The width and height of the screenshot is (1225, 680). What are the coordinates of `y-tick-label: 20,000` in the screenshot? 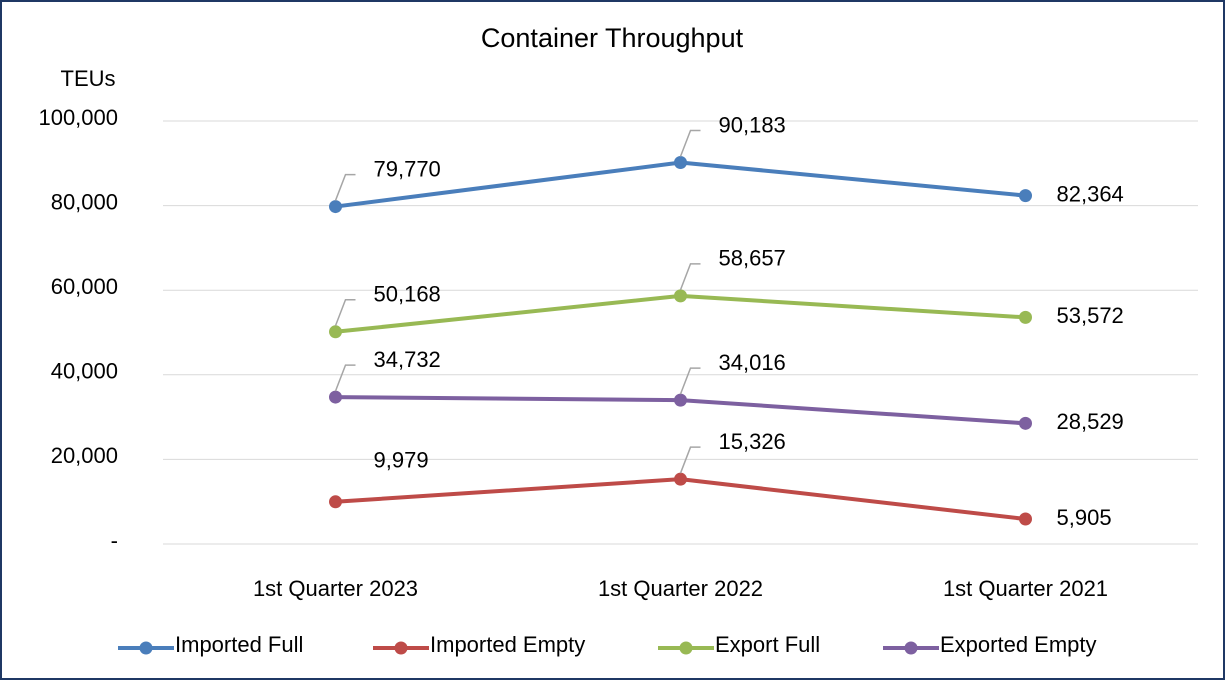 It's located at (84, 455).